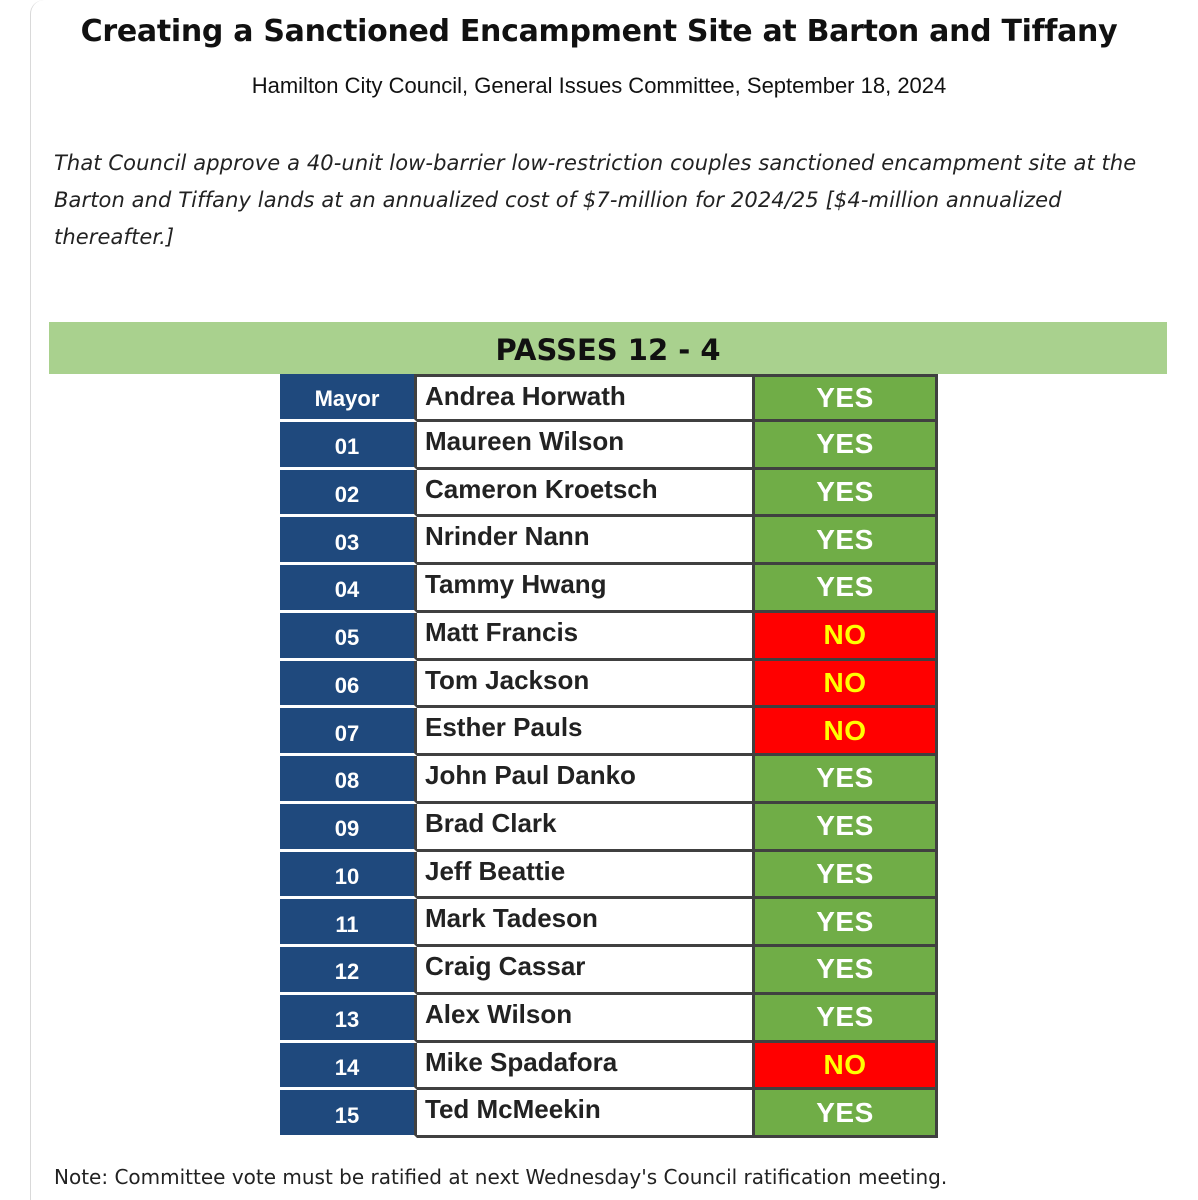 Image resolution: width=1198 pixels, height=1200 pixels. What do you see at coordinates (584, 398) in the screenshot?
I see `councillor-name: Andrea Horwath` at bounding box center [584, 398].